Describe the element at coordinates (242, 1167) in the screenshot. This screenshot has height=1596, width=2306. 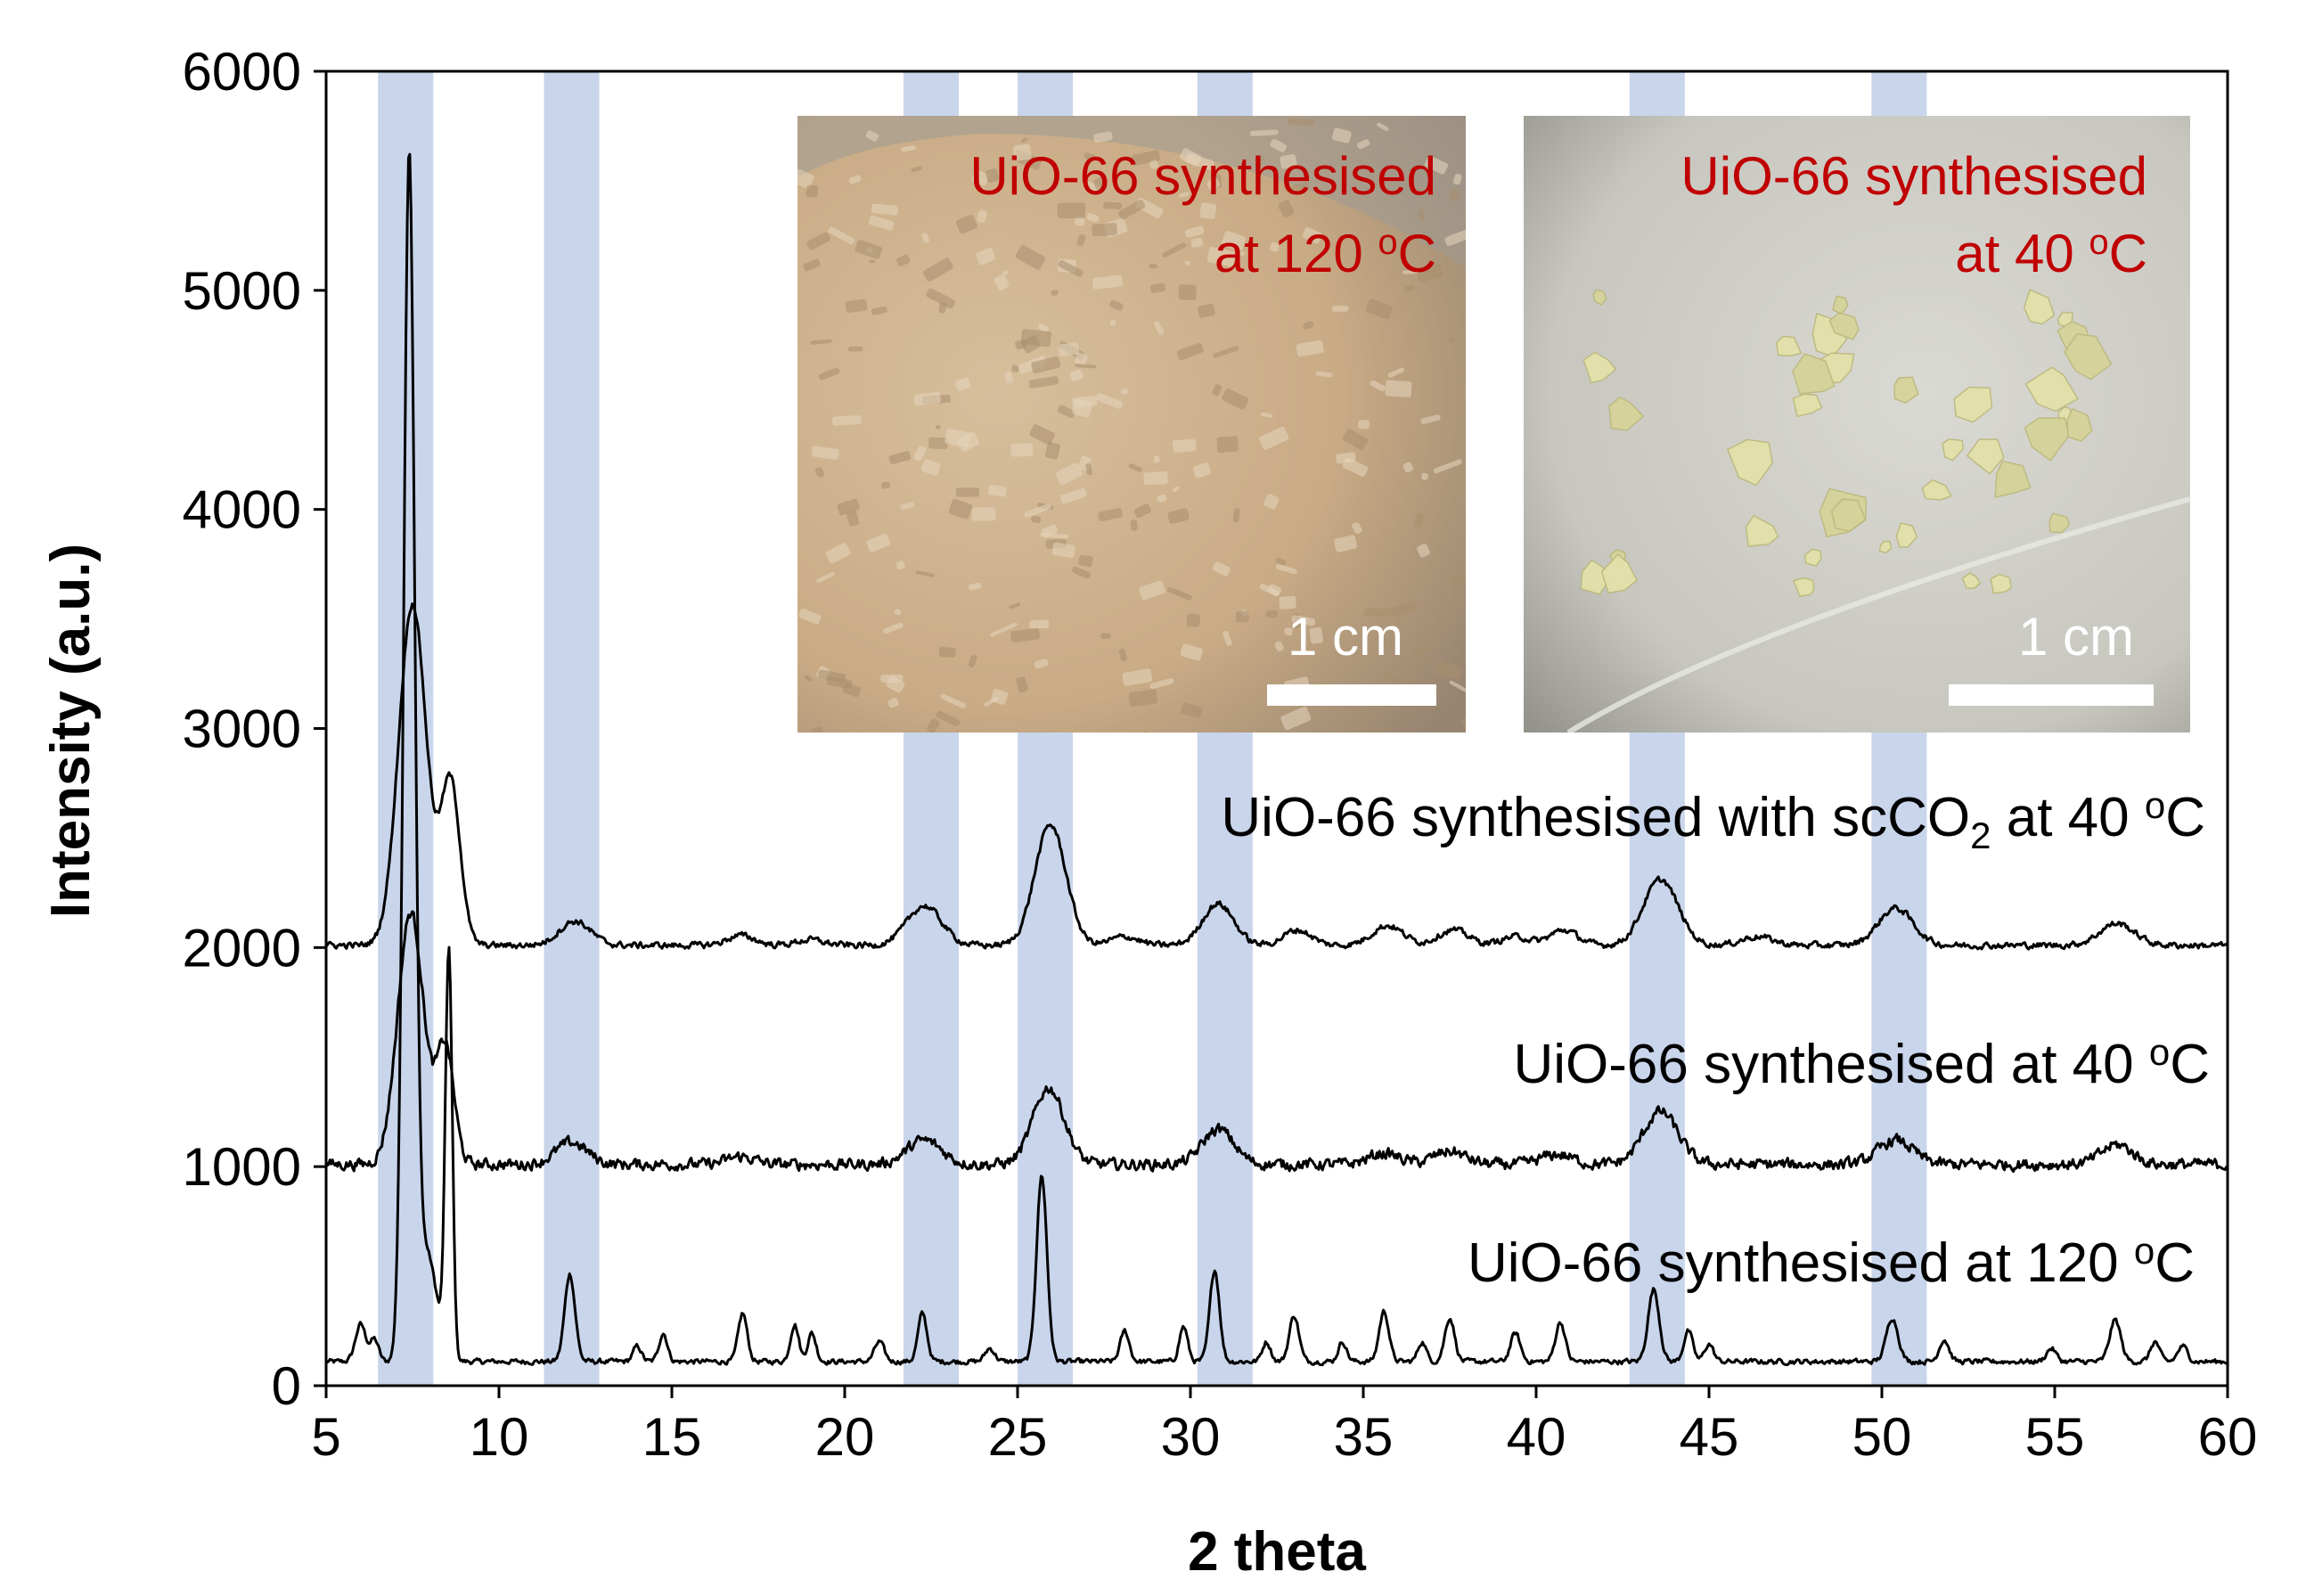
I see `y-tick-label: 1000` at that location.